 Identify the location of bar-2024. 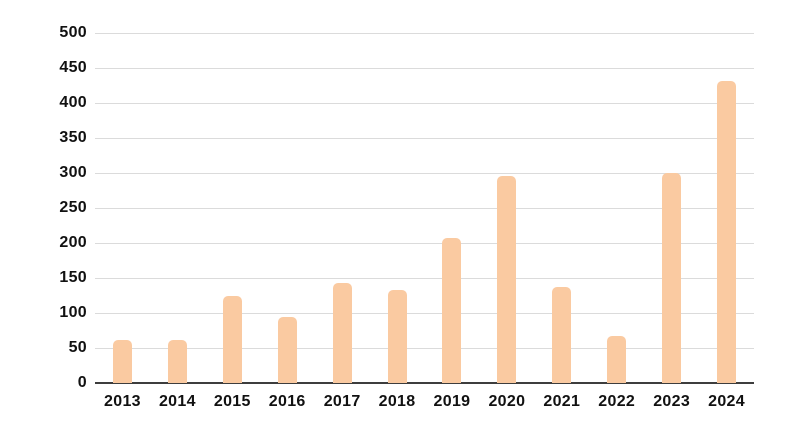
(727, 232).